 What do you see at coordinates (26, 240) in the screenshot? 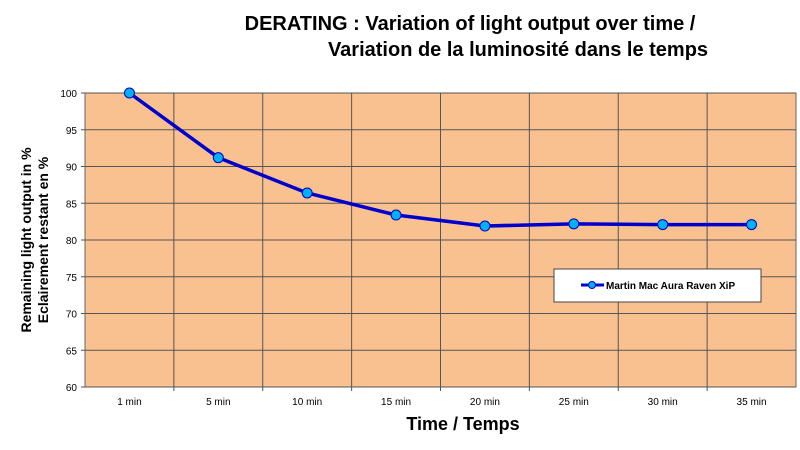
I see `y-axis-label-line1: Remaining light output in %` at bounding box center [26, 240].